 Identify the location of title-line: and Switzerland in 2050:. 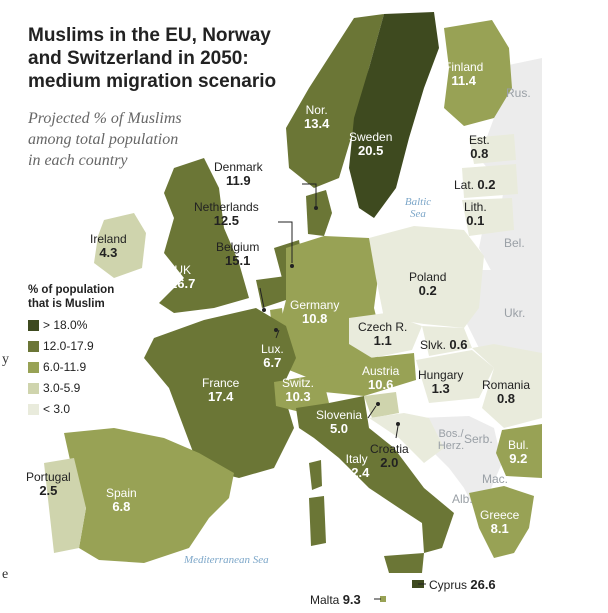
(138, 58).